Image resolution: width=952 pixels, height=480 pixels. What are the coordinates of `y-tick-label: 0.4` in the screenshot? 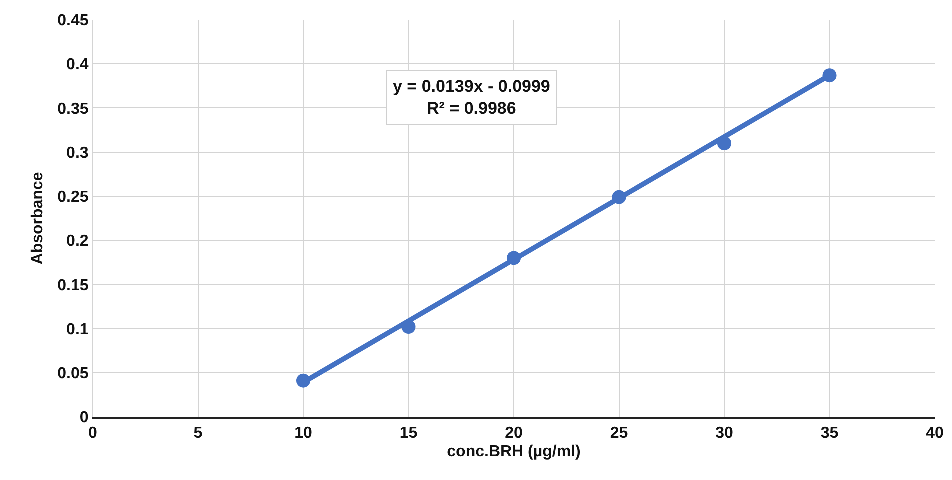 It's located at (77, 65).